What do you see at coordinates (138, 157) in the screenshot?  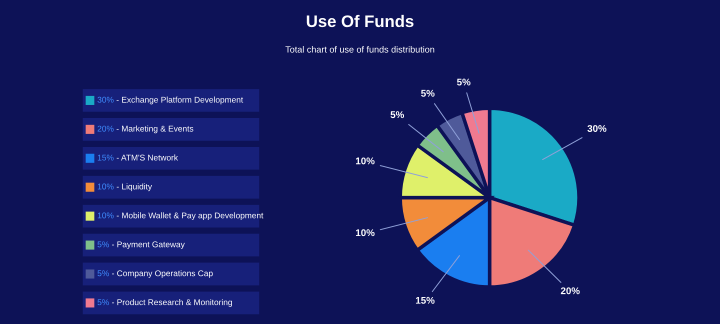 I see `legend-label: 15% - ATM'S Network` at bounding box center [138, 157].